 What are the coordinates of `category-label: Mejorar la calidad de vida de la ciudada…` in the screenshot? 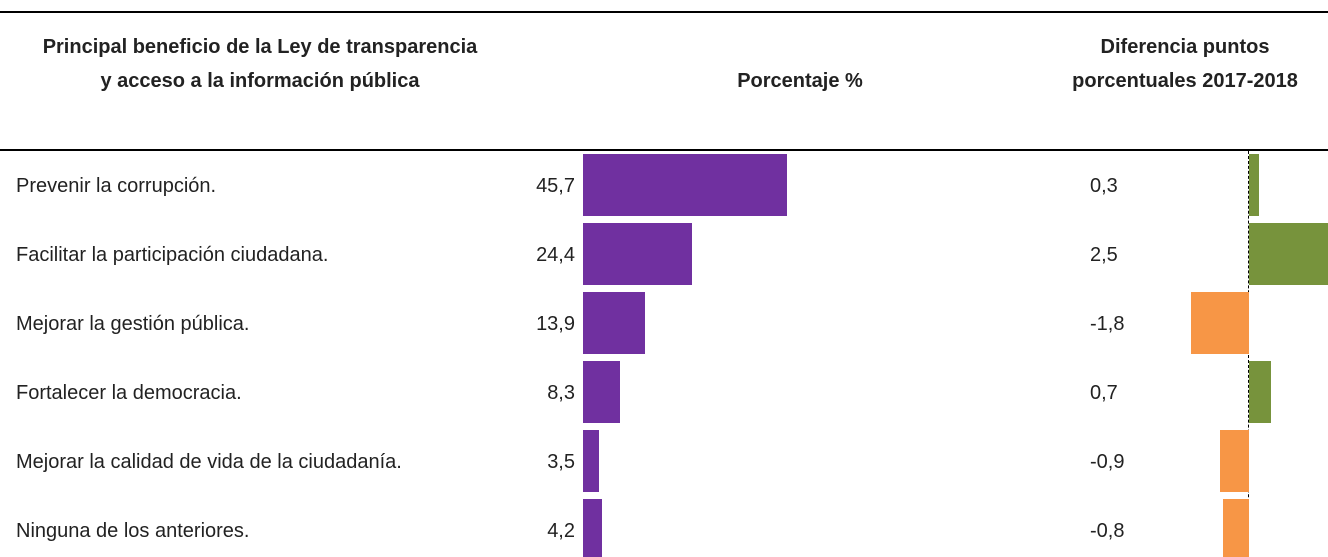 It's located at (209, 461).